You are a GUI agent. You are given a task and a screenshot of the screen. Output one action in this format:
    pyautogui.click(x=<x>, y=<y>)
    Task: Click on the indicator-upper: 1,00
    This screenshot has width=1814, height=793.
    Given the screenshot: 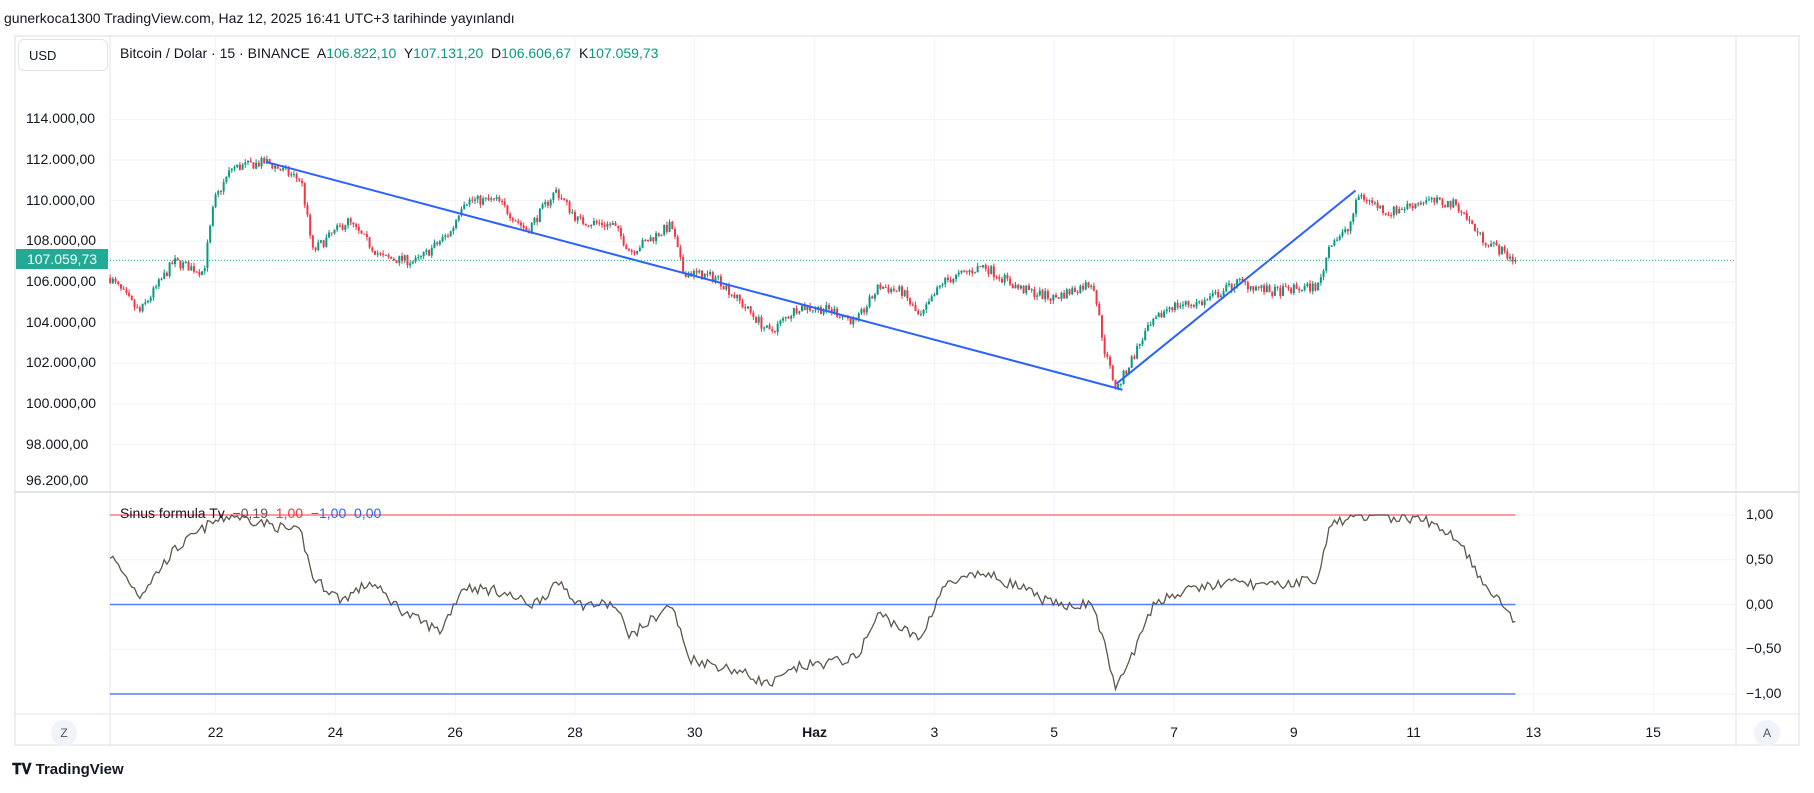 What is the action you would take?
    pyautogui.click(x=289, y=513)
    